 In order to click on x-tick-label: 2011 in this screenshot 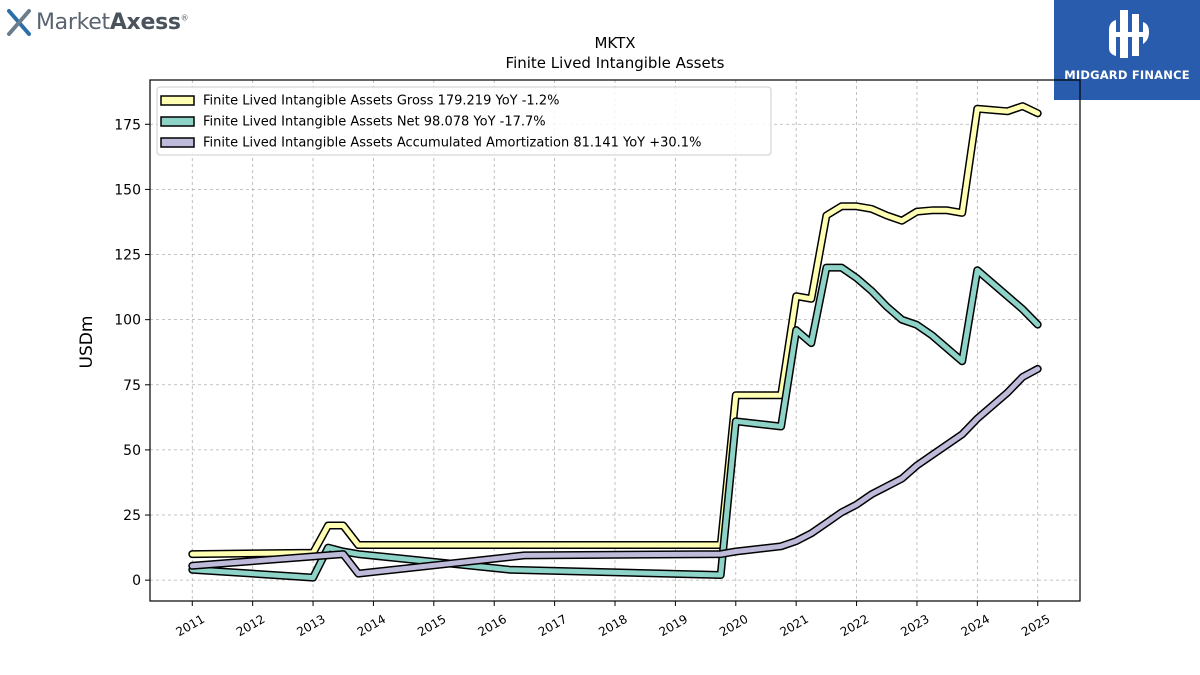, I will do `click(190, 625)`.